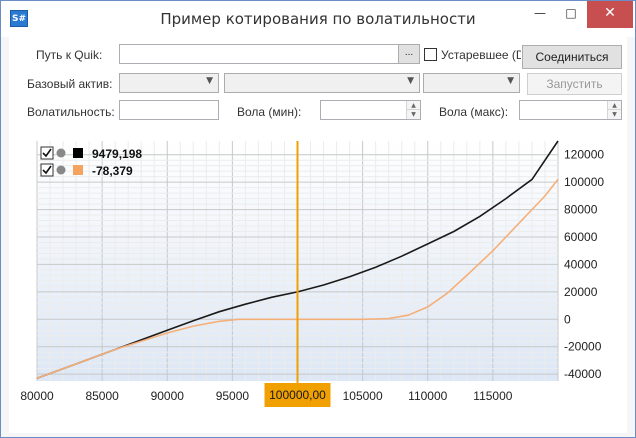  I want to click on app-icon: S#, so click(19, 18).